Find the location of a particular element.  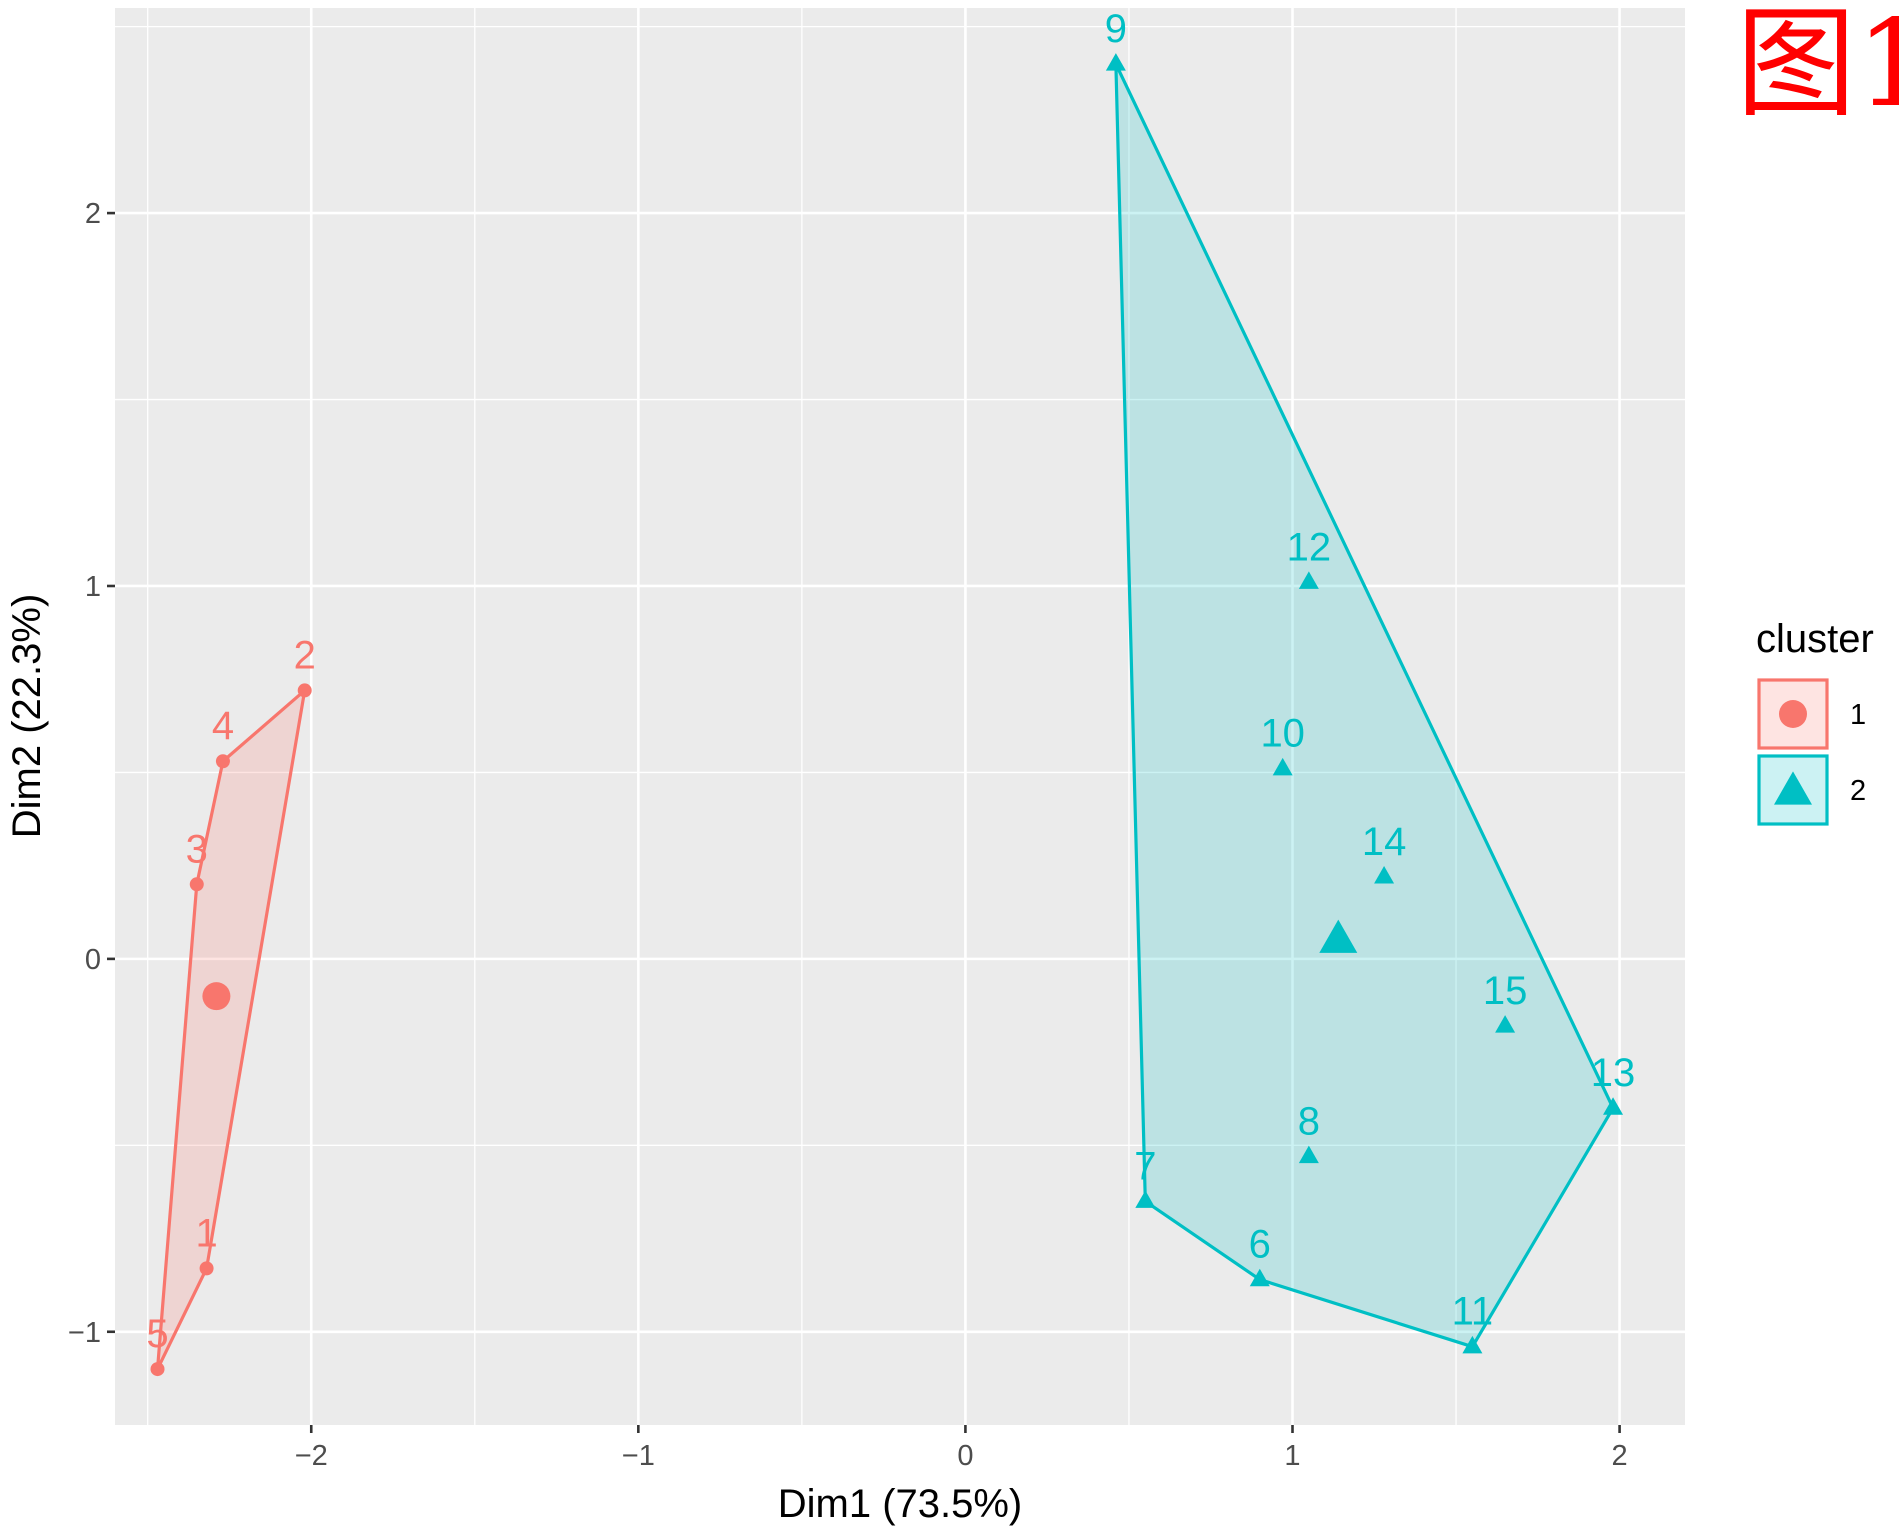

legend-label-1: 1 is located at coordinates (1858, 715).